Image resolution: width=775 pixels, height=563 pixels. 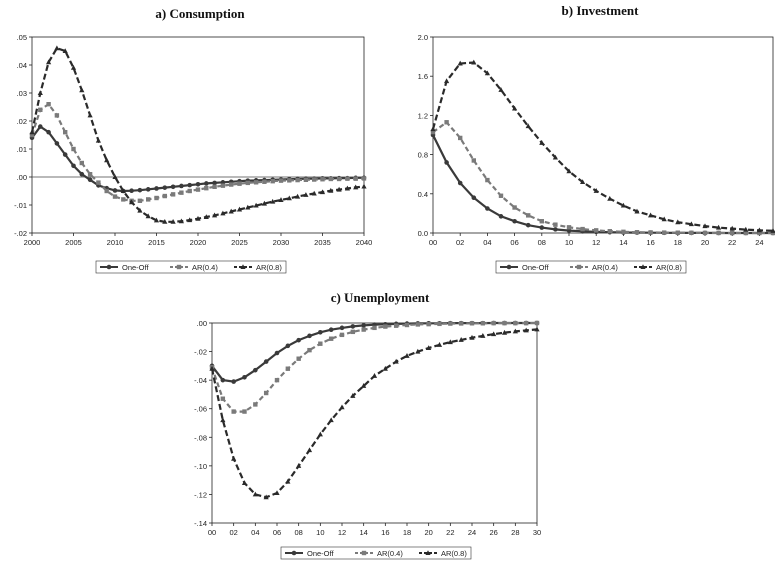 What do you see at coordinates (472, 532) in the screenshot?
I see `x-tick-label: 24` at bounding box center [472, 532].